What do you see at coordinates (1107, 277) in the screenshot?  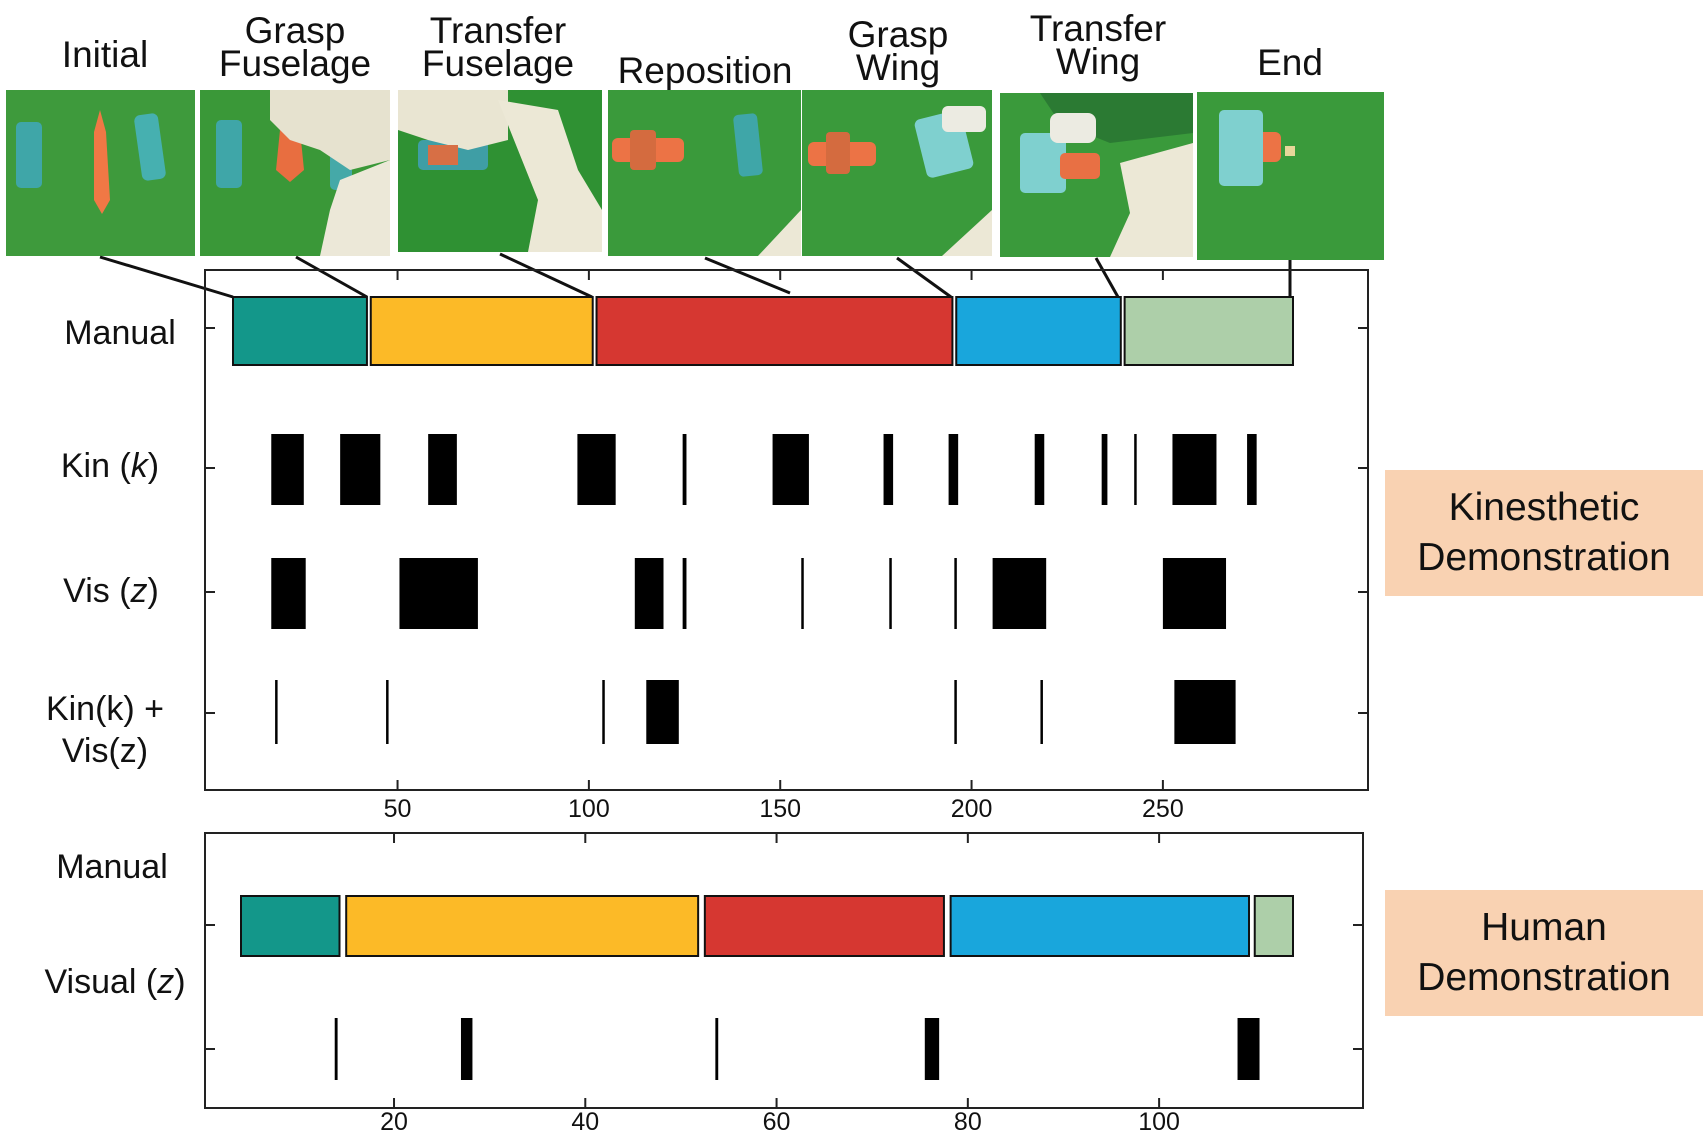 I see `connector-transfer-wing` at bounding box center [1107, 277].